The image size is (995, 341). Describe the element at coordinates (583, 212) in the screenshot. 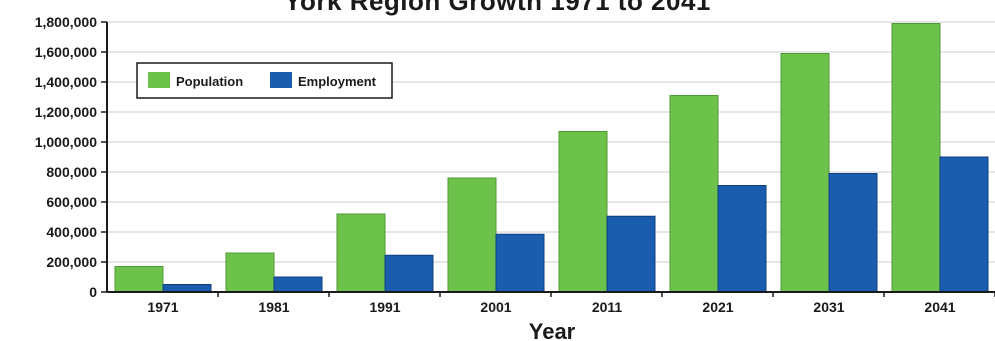

I see `bar-population-2011` at that location.